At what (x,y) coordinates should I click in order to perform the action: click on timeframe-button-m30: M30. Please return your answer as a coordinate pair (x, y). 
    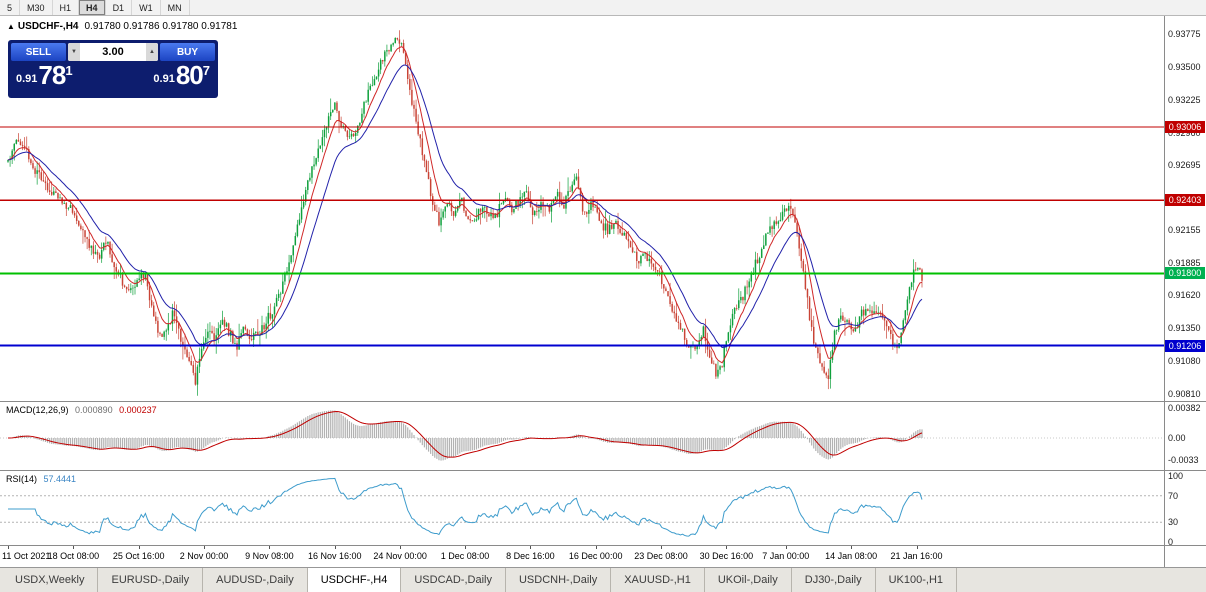
    Looking at the image, I should click on (36, 7).